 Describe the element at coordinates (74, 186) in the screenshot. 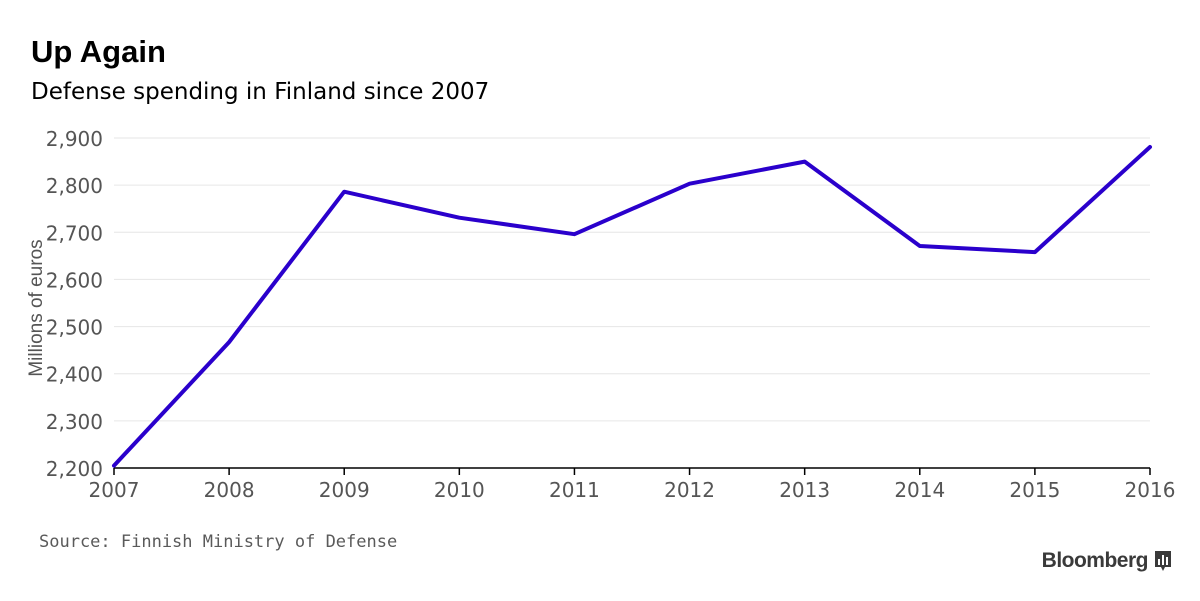

I see `y-tick-label: 2,800` at that location.